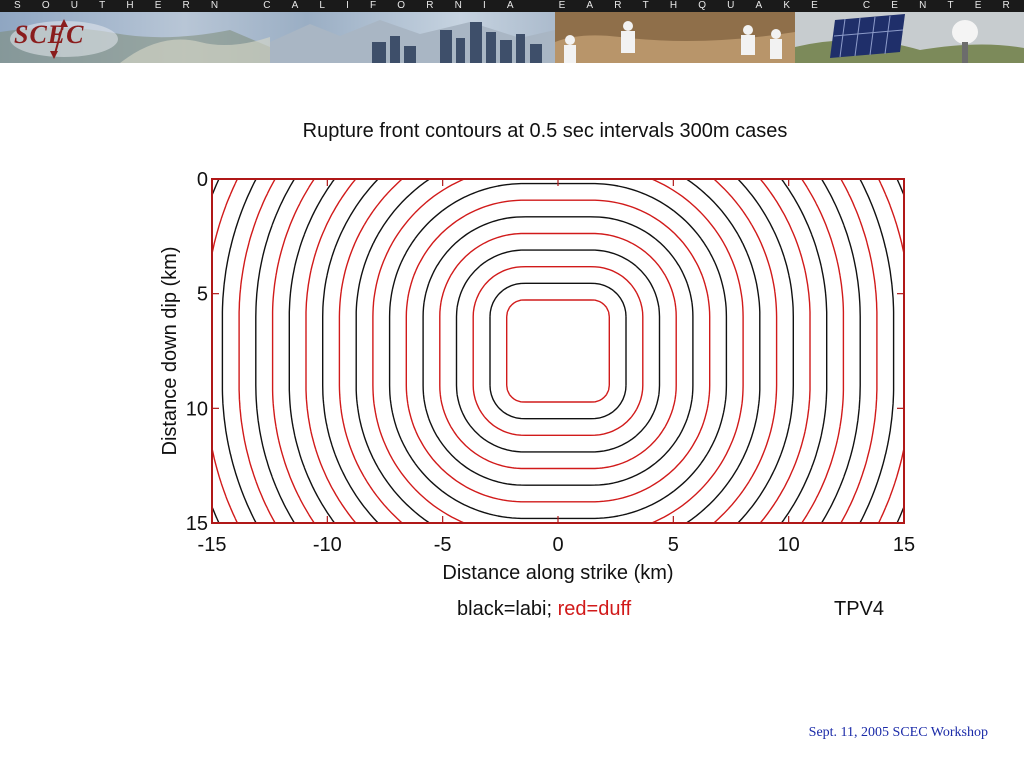  I want to click on banner-letter: Q, so click(702, 5).